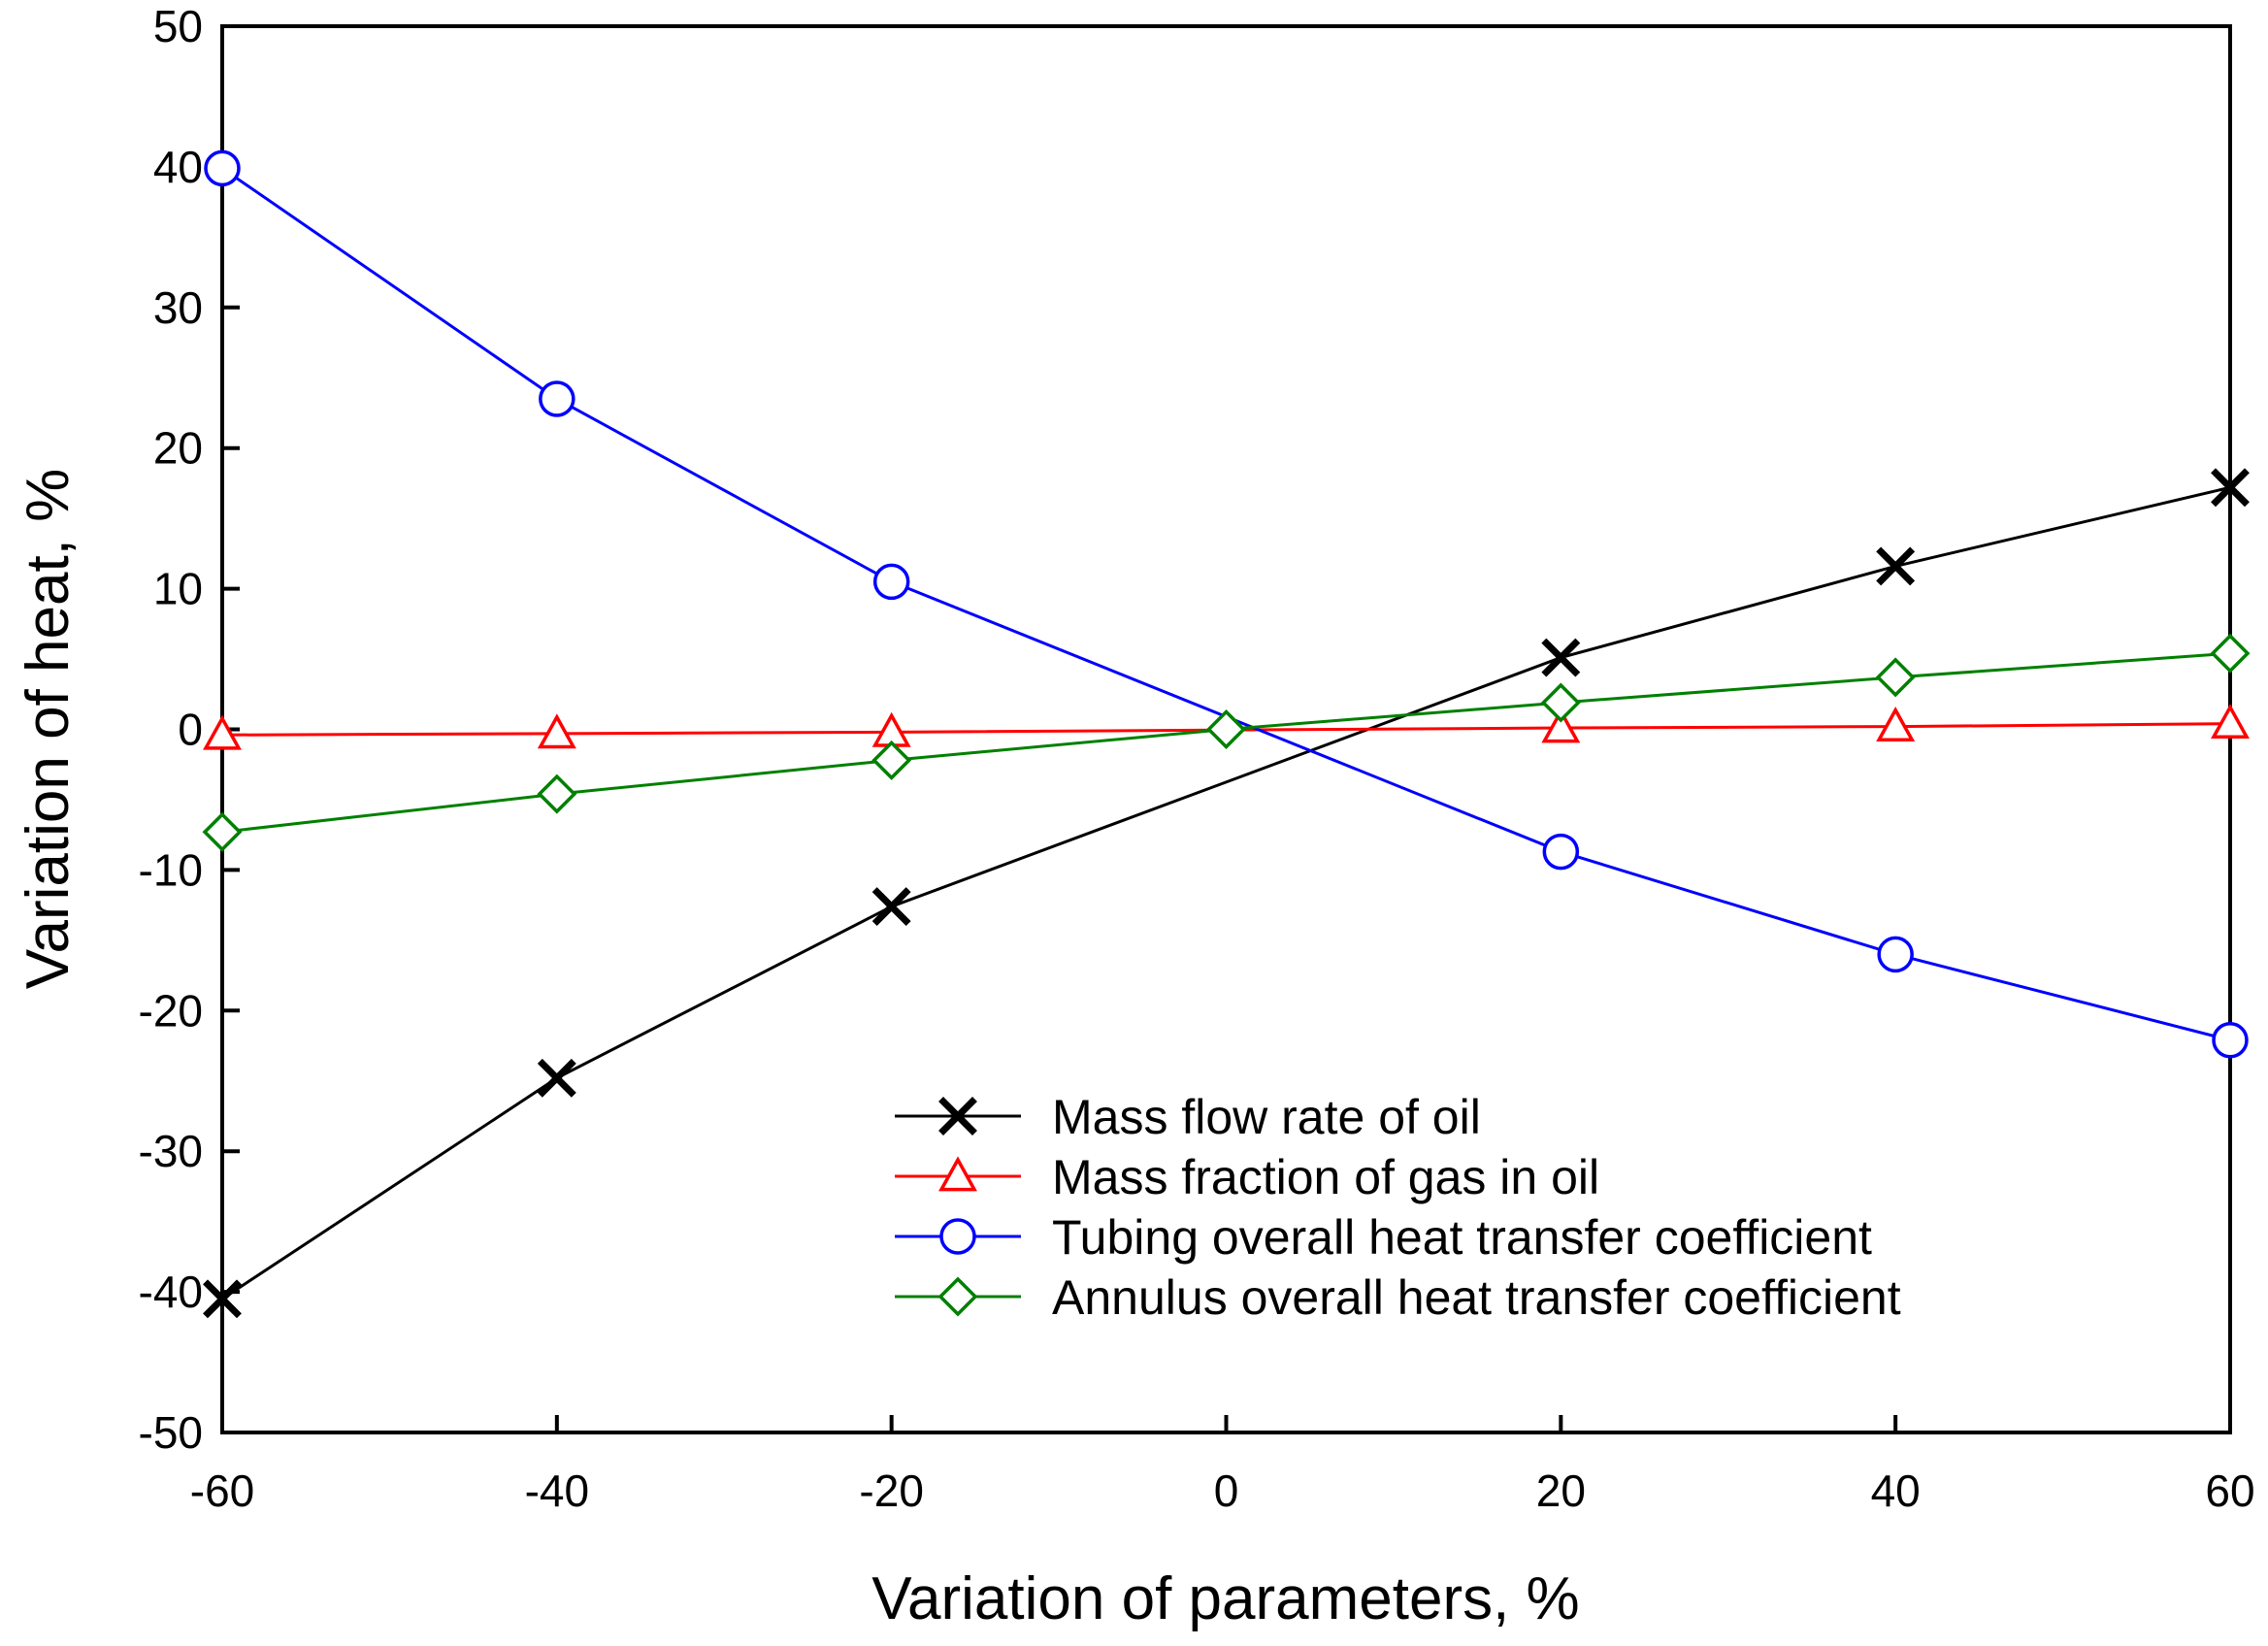 Image resolution: width=2268 pixels, height=1646 pixels. Describe the element at coordinates (48, 729) in the screenshot. I see `y-axis-title: Variation of heat, %` at that location.